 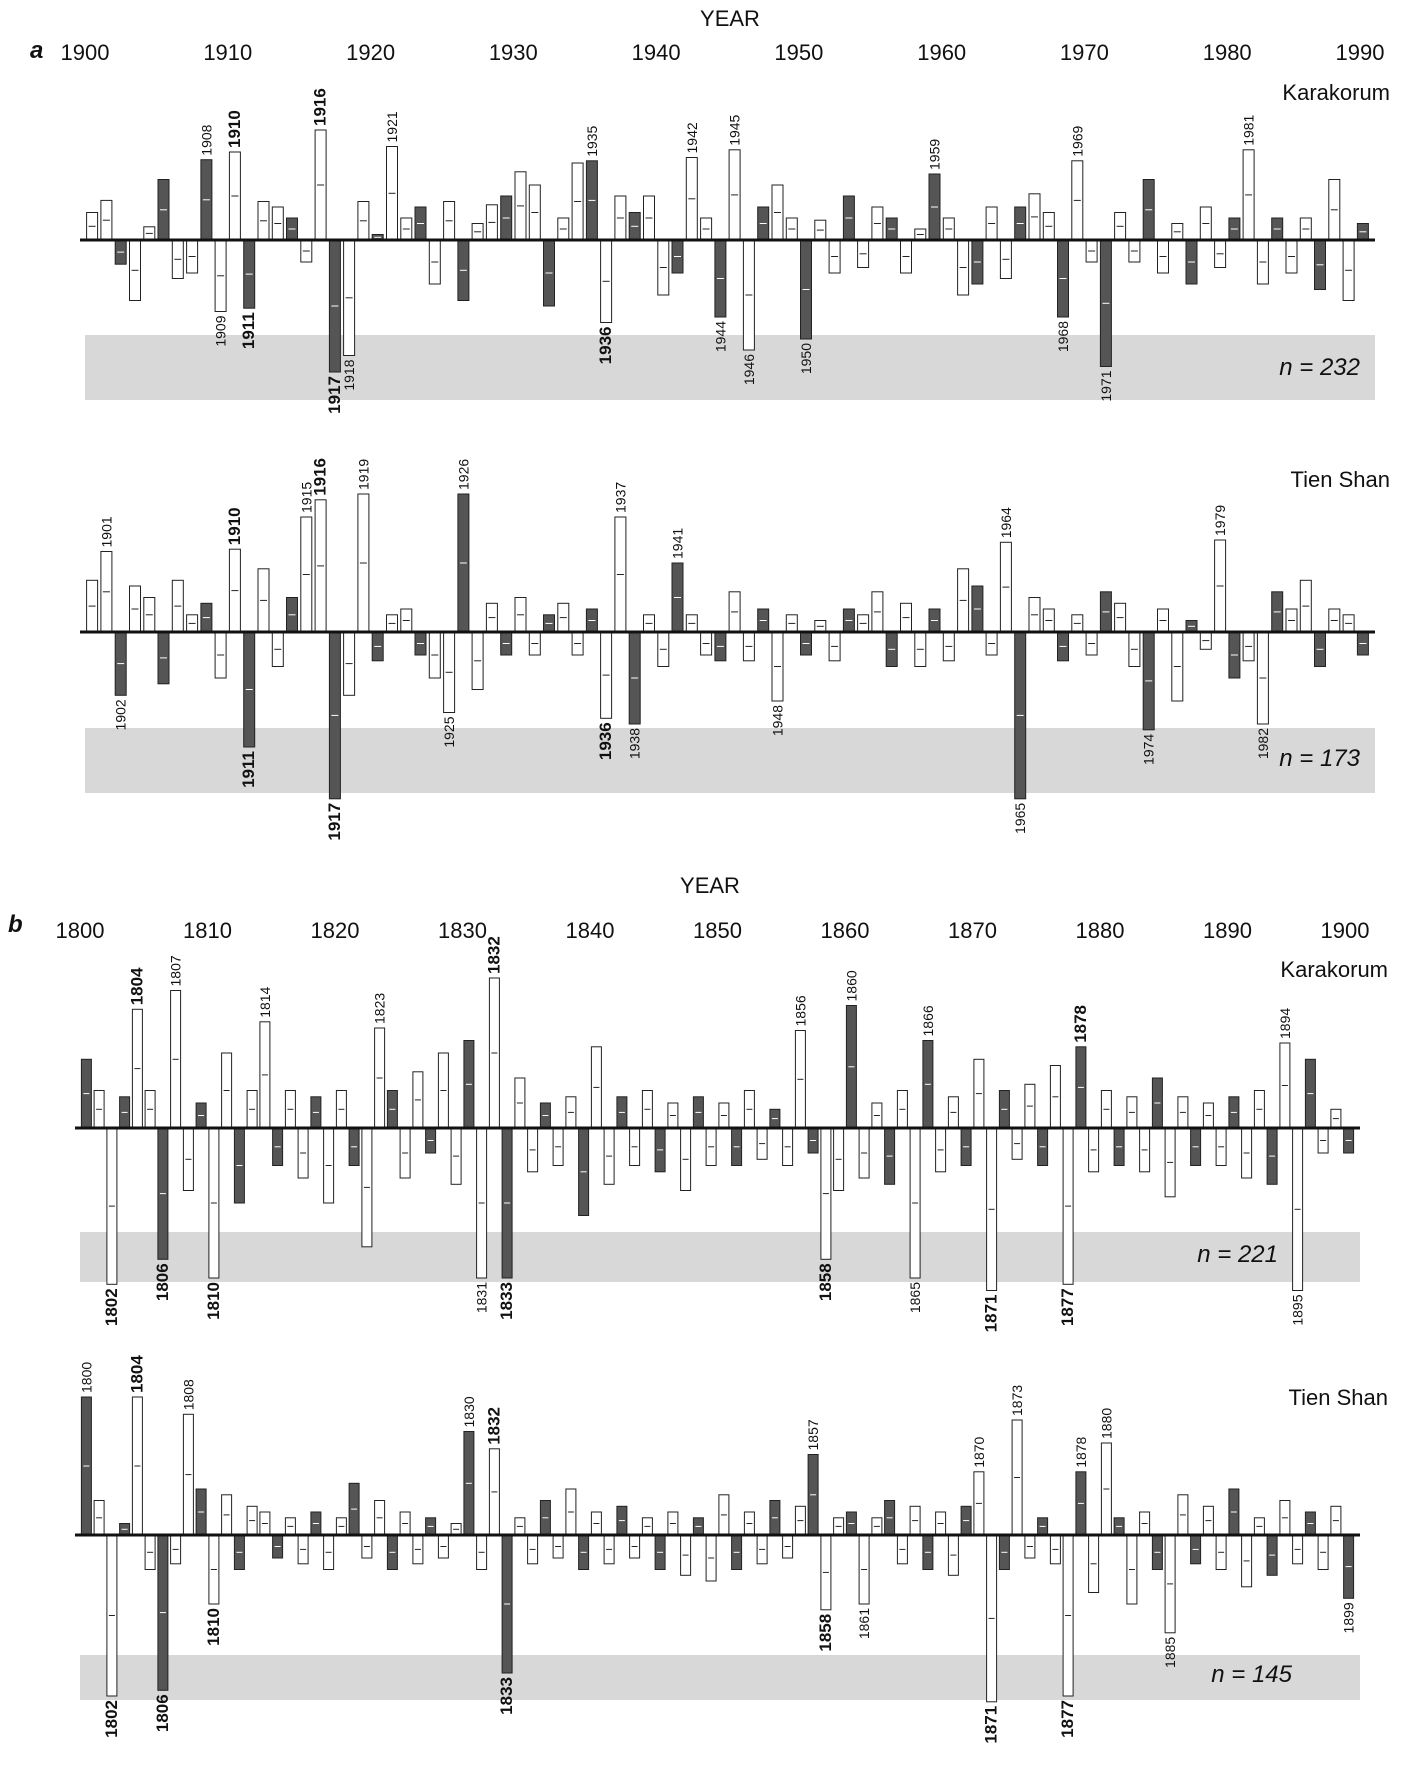 What do you see at coordinates (136, 1374) in the screenshot?
I see `annotation-1804: 1804` at bounding box center [136, 1374].